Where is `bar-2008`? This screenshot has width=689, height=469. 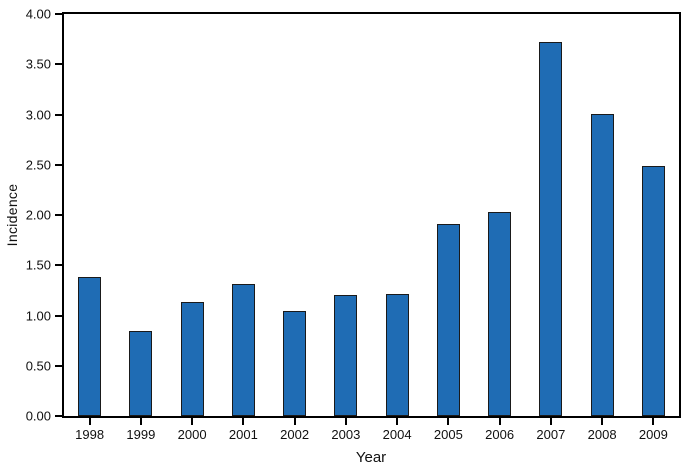 bar-2008 is located at coordinates (602, 264).